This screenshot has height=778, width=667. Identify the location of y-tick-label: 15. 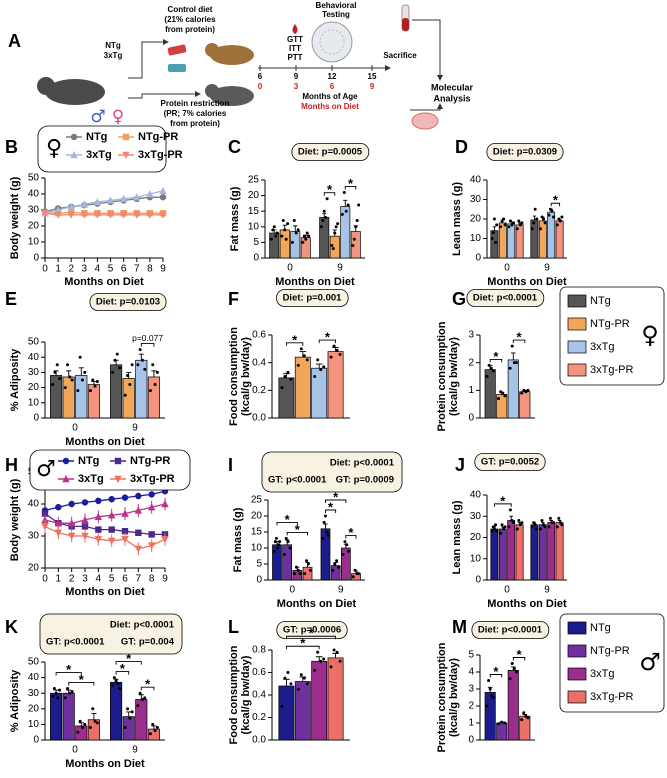
(257, 532).